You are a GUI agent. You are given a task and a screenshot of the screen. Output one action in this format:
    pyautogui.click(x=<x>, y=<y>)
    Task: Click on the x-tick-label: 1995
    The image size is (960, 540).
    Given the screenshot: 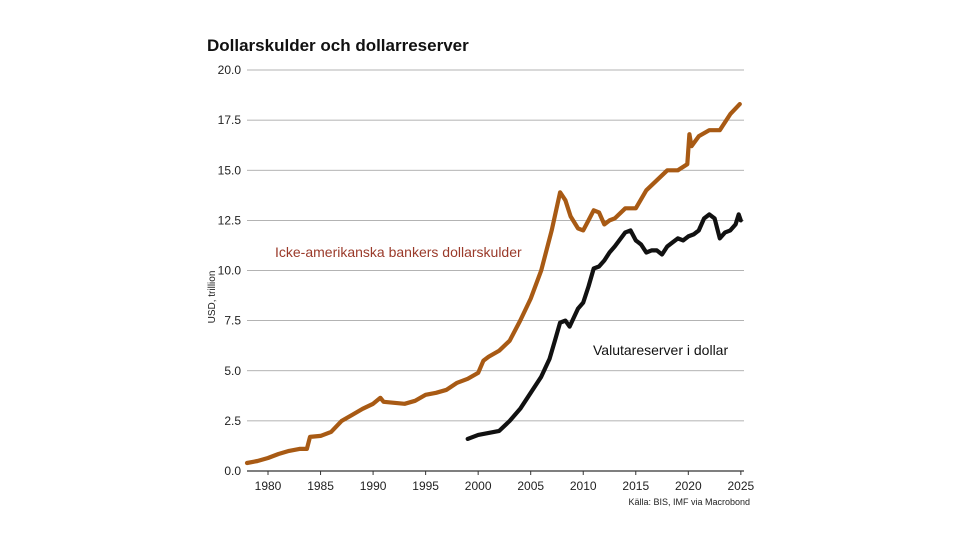 What is the action you would take?
    pyautogui.click(x=425, y=486)
    